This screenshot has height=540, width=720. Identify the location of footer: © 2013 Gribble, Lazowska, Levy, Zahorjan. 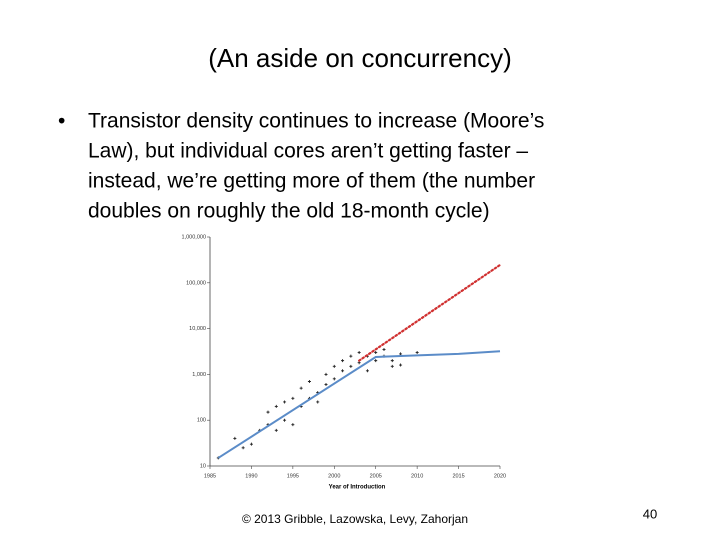
(355, 519).